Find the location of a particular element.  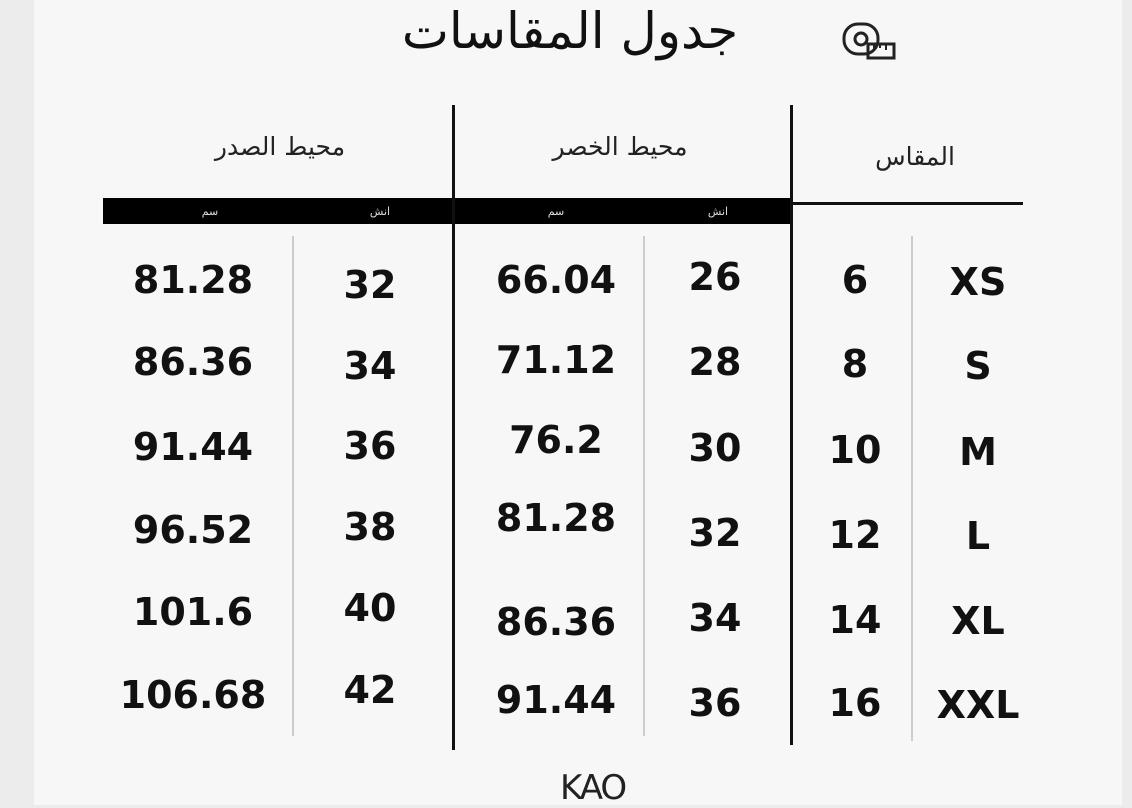

brand-logo: KAO is located at coordinates (593, 788).